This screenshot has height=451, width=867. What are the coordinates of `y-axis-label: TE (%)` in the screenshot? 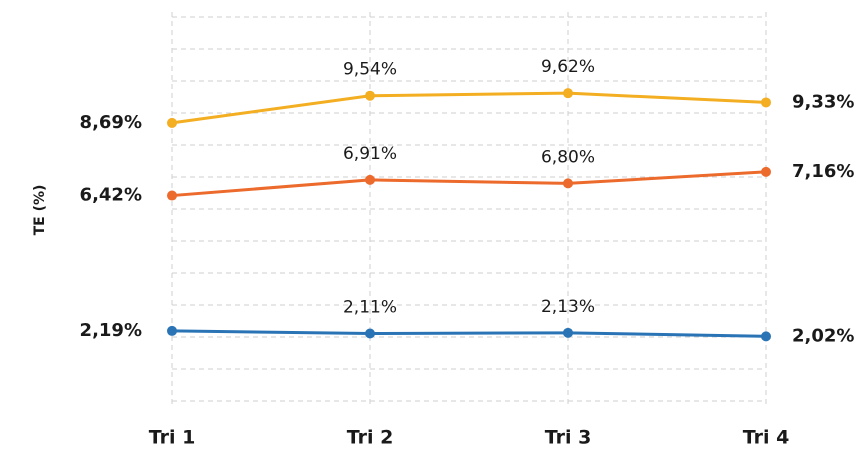 It's located at (40, 210).